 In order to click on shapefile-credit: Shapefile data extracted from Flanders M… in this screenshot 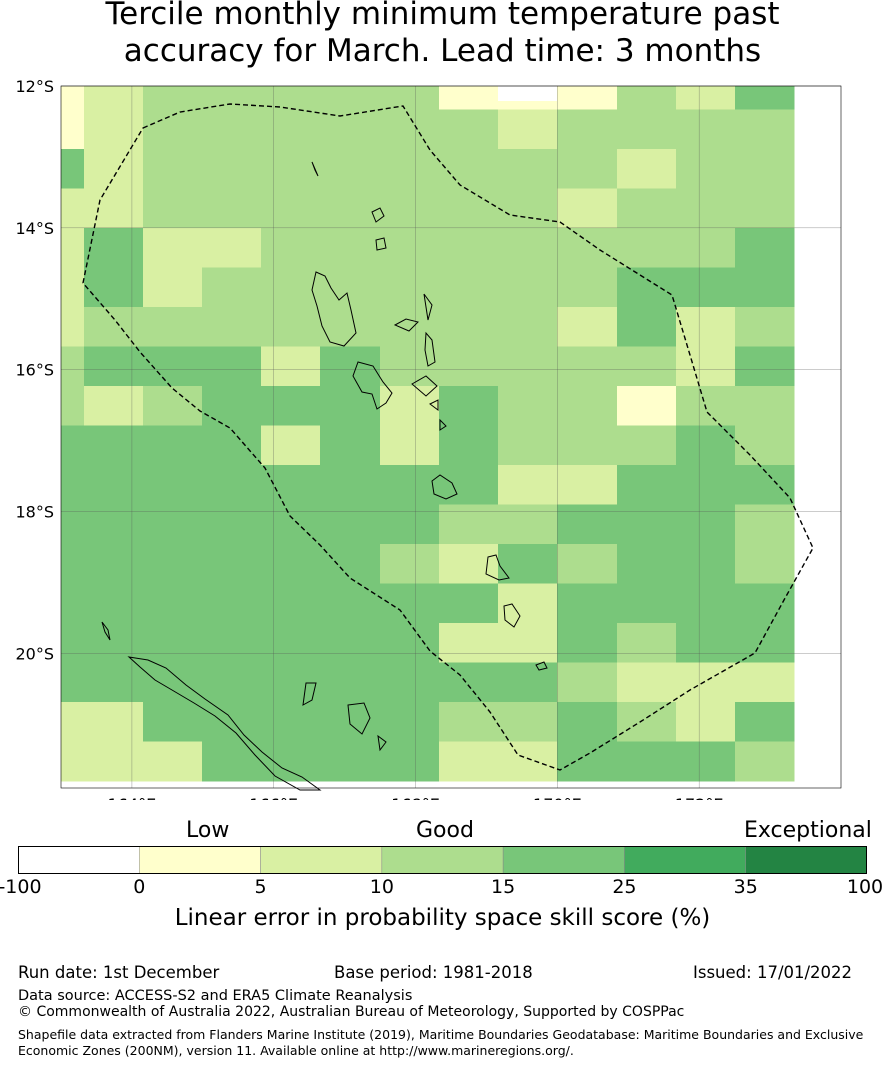, I will do `click(441, 1042)`.